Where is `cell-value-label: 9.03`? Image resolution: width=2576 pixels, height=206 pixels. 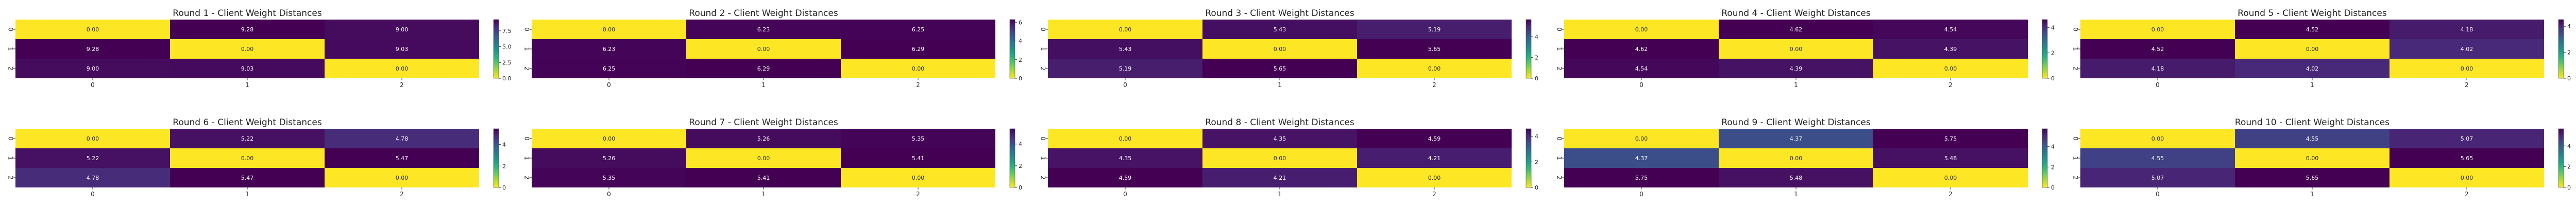
cell-value-label: 9.03 is located at coordinates (247, 68).